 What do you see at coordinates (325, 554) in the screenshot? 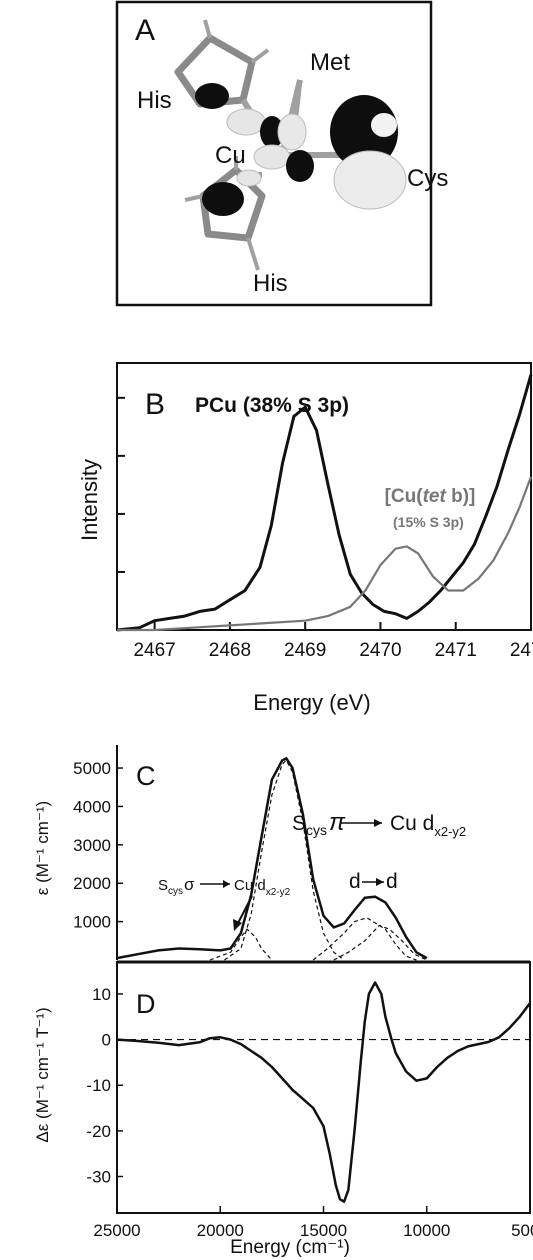
I see `series-line-b` at bounding box center [325, 554].